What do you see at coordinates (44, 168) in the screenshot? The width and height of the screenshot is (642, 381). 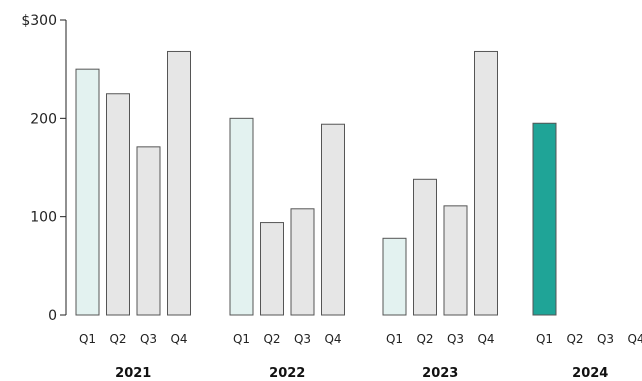 I see `y-axis: 0 100 200 $300` at bounding box center [44, 168].